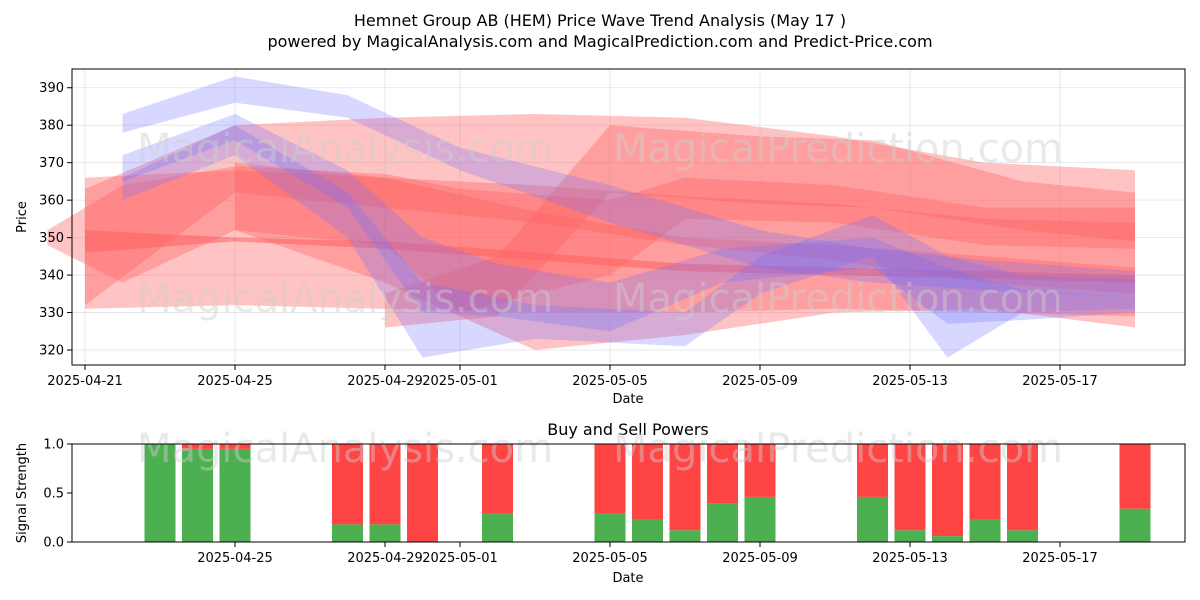 This screenshot has width=1200, height=600. Describe the element at coordinates (235, 558) in the screenshot. I see `signal-x-tick-label-0: 2025-04-25` at that location.